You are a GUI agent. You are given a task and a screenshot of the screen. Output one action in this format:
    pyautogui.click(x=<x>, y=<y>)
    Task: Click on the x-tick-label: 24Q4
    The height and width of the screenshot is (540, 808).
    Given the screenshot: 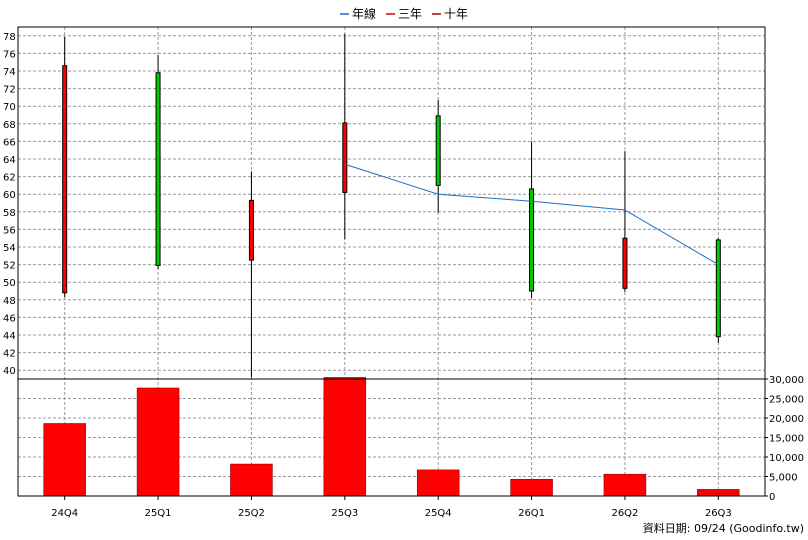 What is the action you would take?
    pyautogui.click(x=64, y=513)
    